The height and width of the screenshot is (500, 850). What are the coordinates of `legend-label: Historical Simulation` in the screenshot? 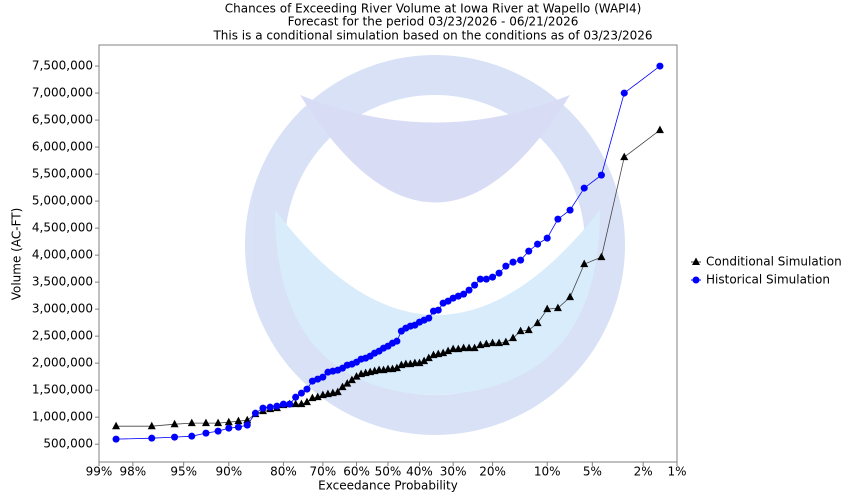 It's located at (768, 280).